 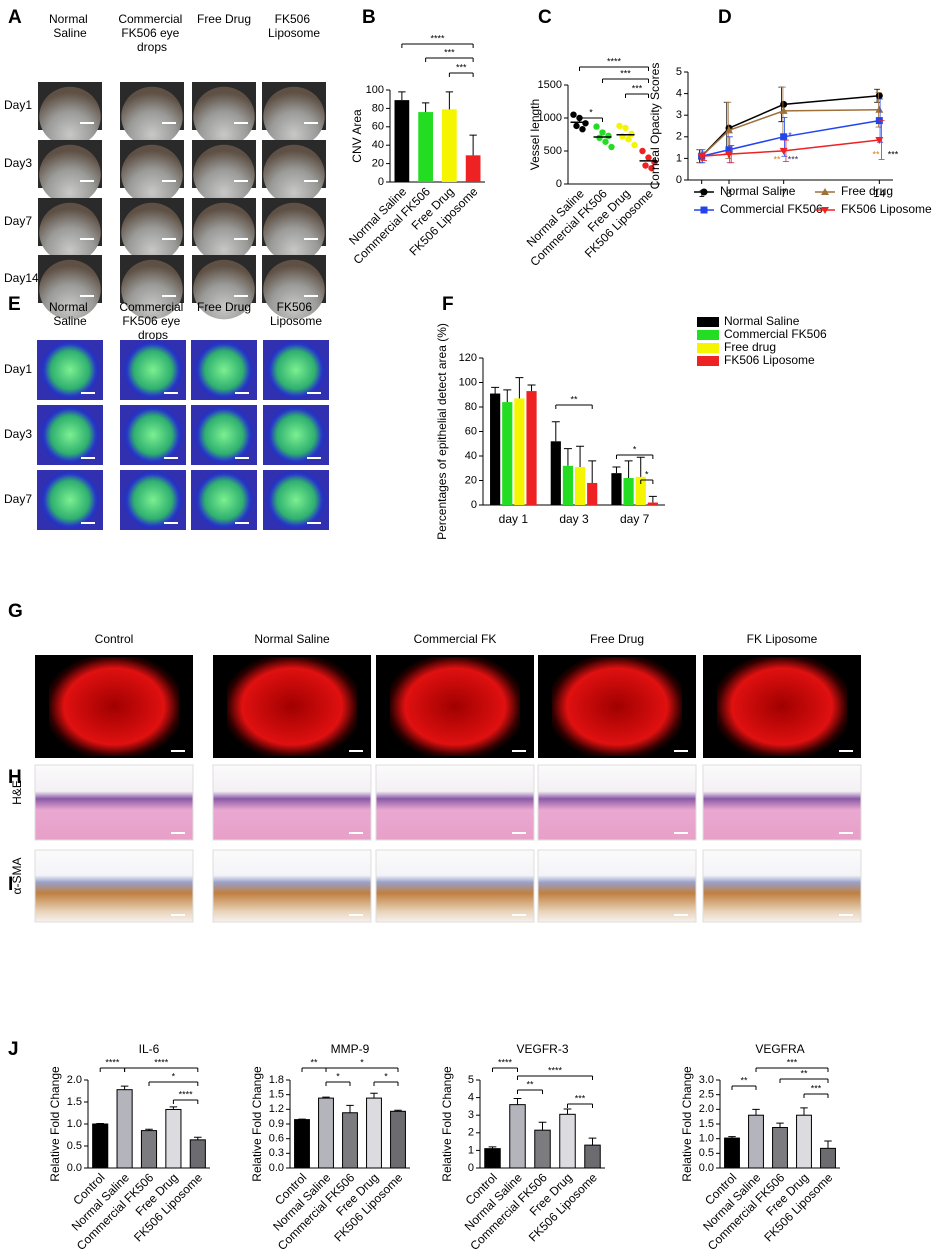 I want to click on y-tick-label: 2, so click(x=471, y=1133).